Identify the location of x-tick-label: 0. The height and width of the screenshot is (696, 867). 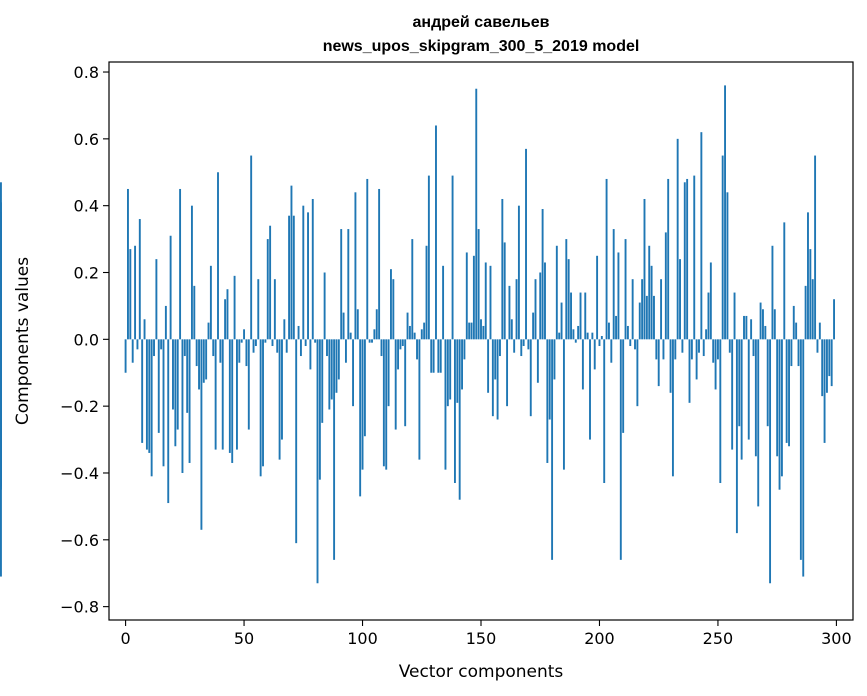
(125, 638).